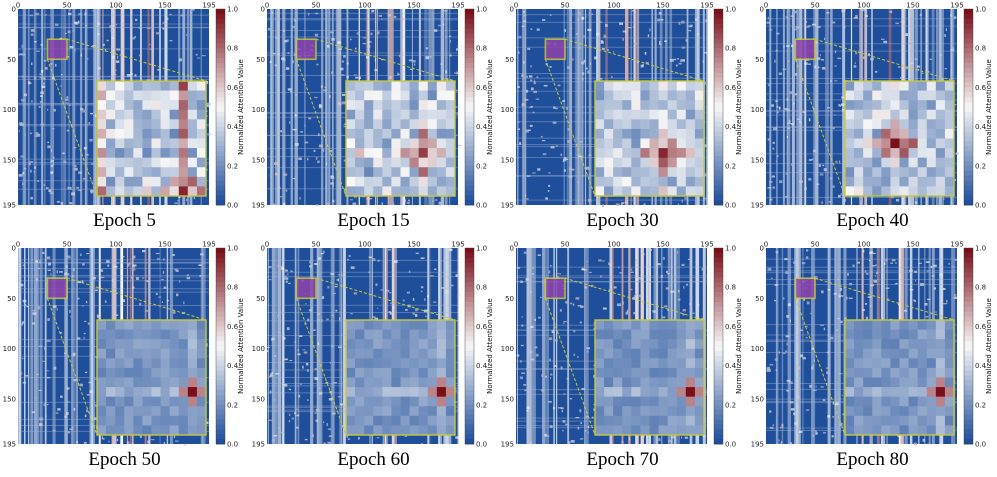 This screenshot has height=477, width=997. Describe the element at coordinates (233, 366) in the screenshot. I see `colorbar-tick-label: 0.4` at that location.